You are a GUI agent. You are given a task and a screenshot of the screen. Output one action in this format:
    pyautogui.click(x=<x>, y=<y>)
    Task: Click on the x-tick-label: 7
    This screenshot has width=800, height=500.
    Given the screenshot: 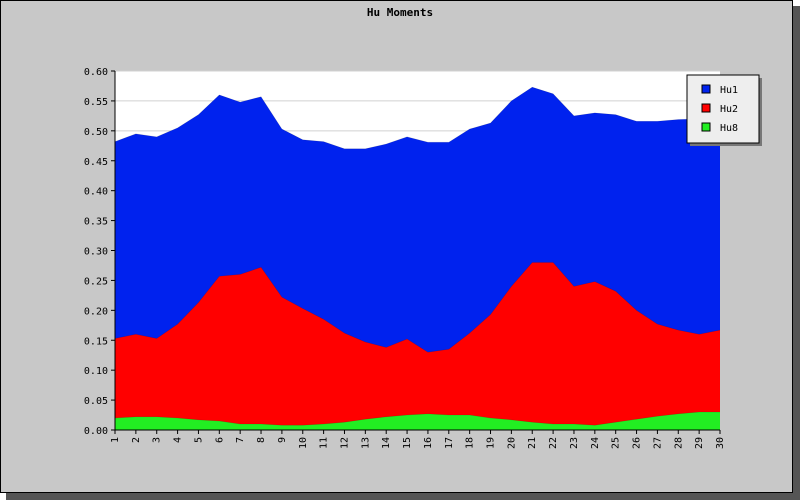 What is the action you would take?
    pyautogui.click(x=240, y=440)
    